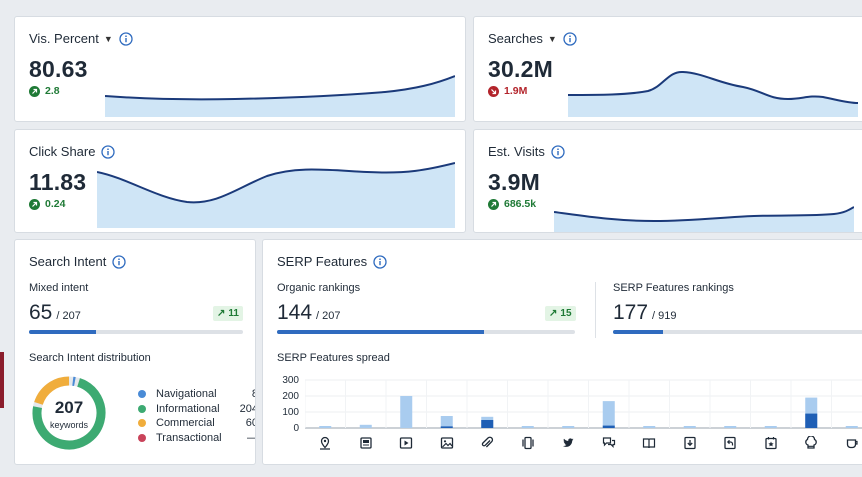 This screenshot has height=477, width=862. What do you see at coordinates (328, 316) in the screenshot?
I see `organic-rankings-total: / 207` at bounding box center [328, 316].